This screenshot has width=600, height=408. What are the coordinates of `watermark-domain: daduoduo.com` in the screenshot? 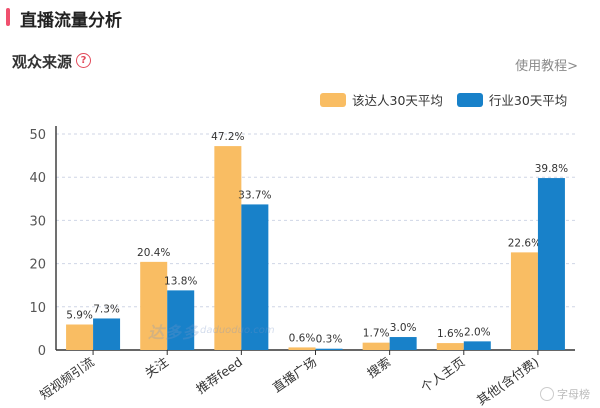 It's located at (237, 330).